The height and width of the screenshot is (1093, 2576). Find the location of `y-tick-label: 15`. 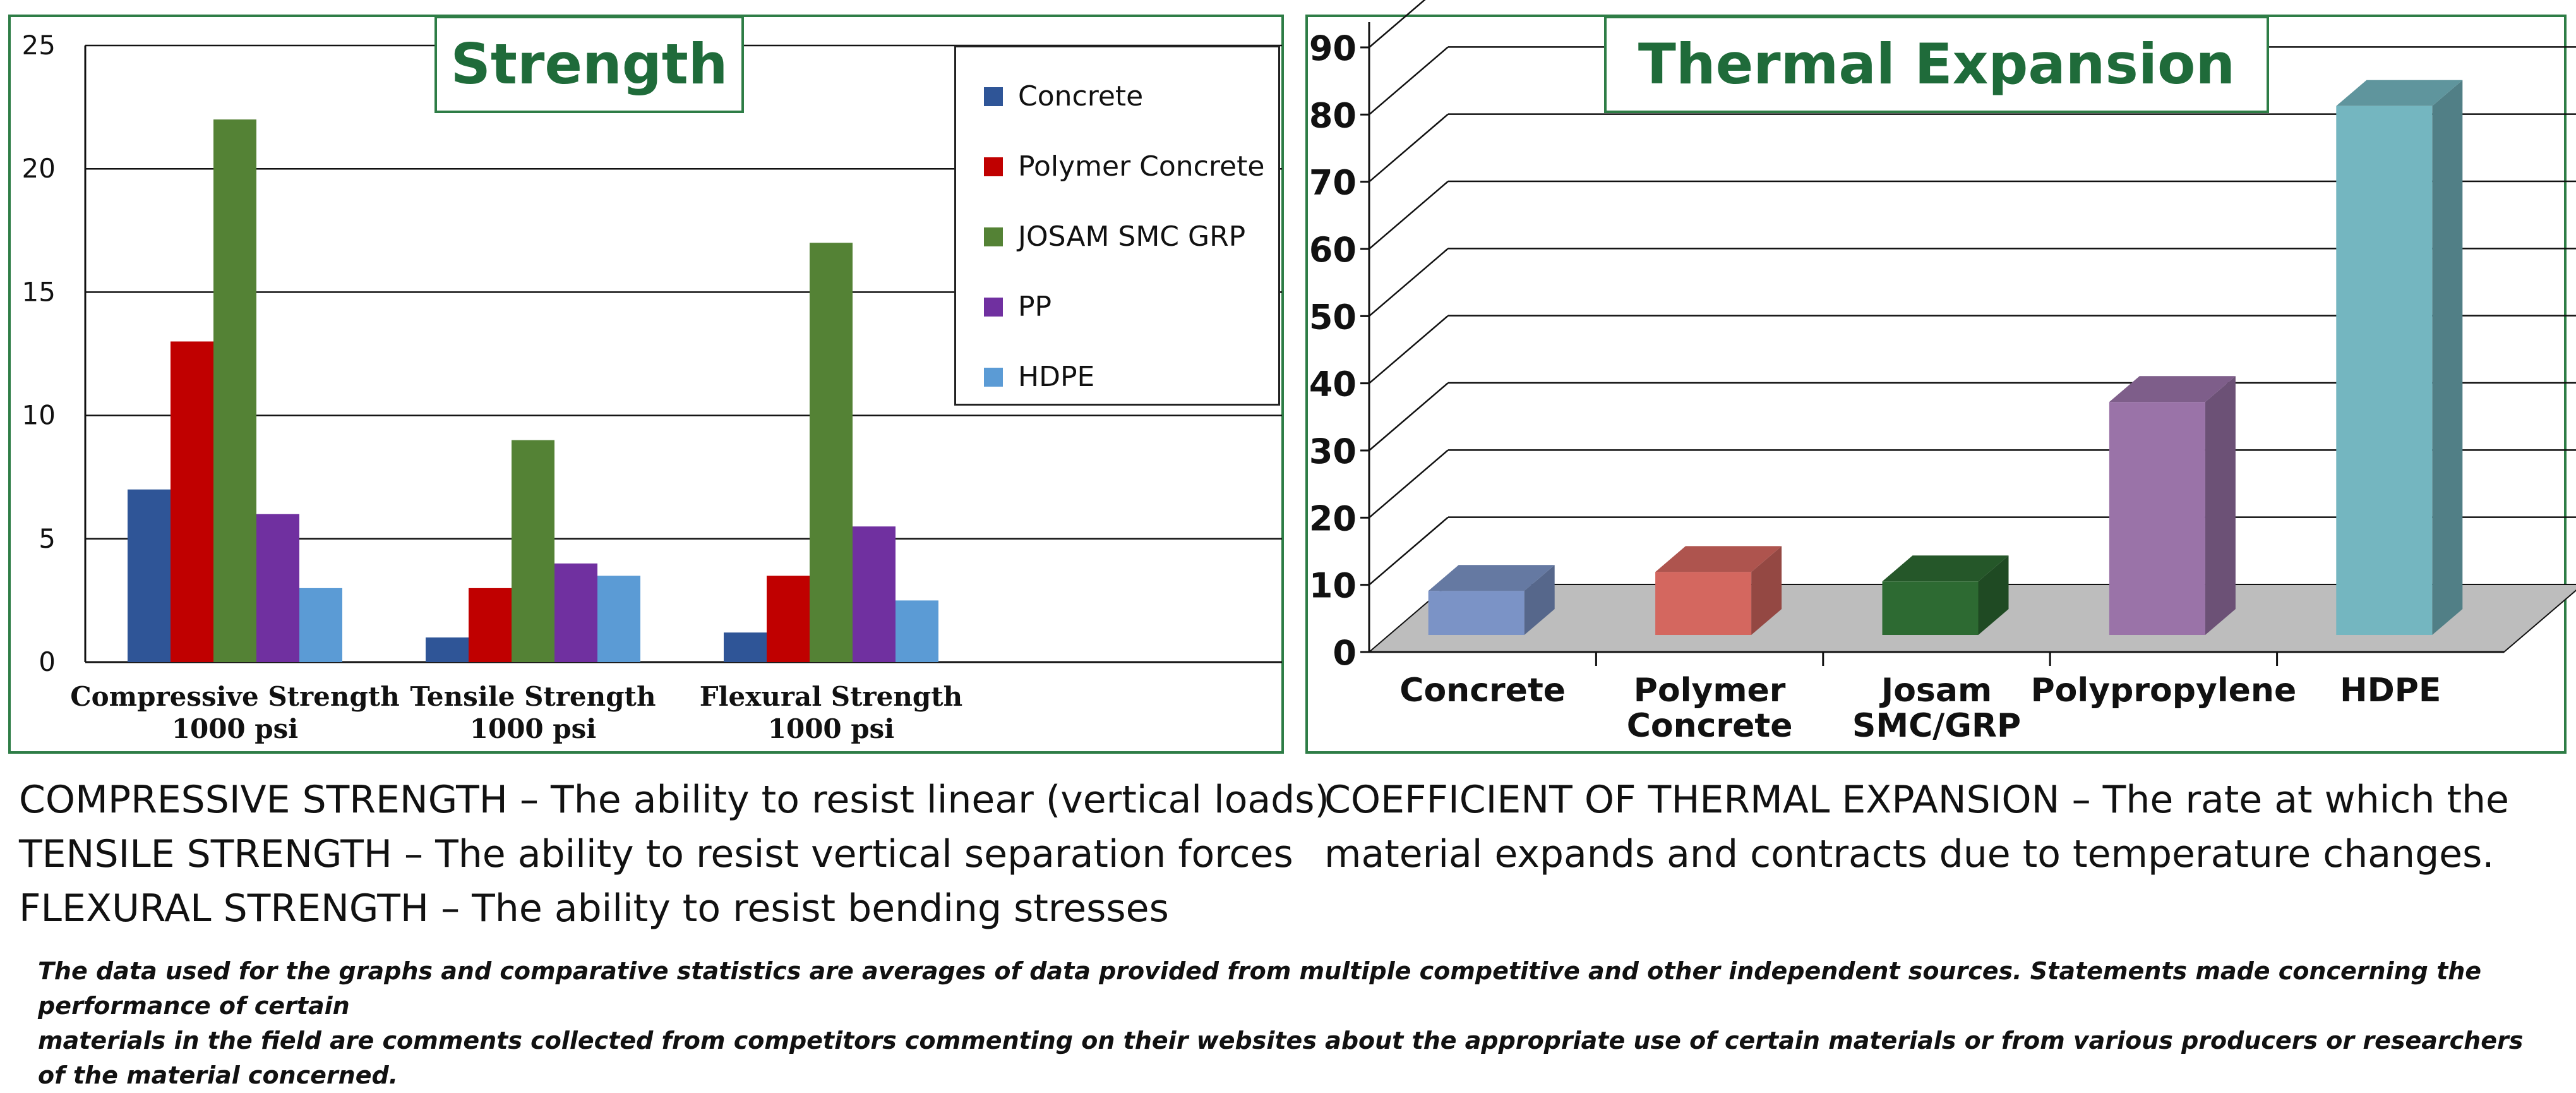

y-tick-label: 15 is located at coordinates (39, 292).